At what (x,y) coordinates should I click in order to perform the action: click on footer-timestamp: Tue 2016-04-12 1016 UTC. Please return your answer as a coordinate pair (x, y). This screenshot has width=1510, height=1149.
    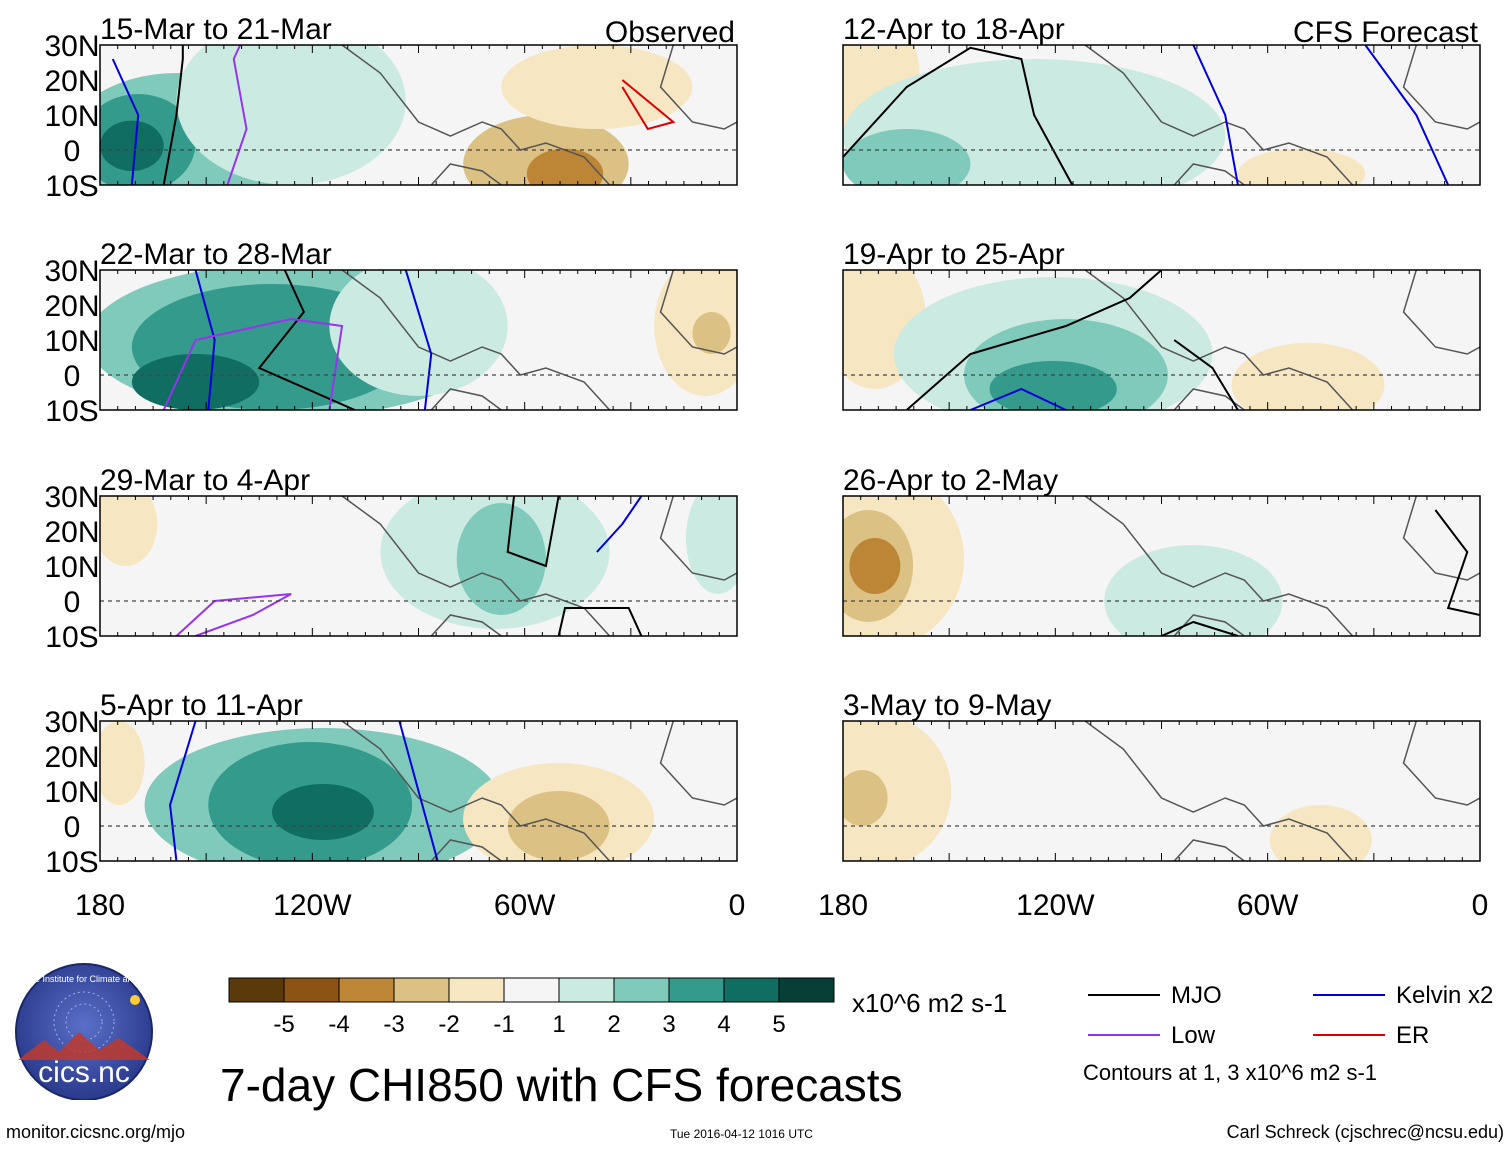
    Looking at the image, I should click on (741, 1134).